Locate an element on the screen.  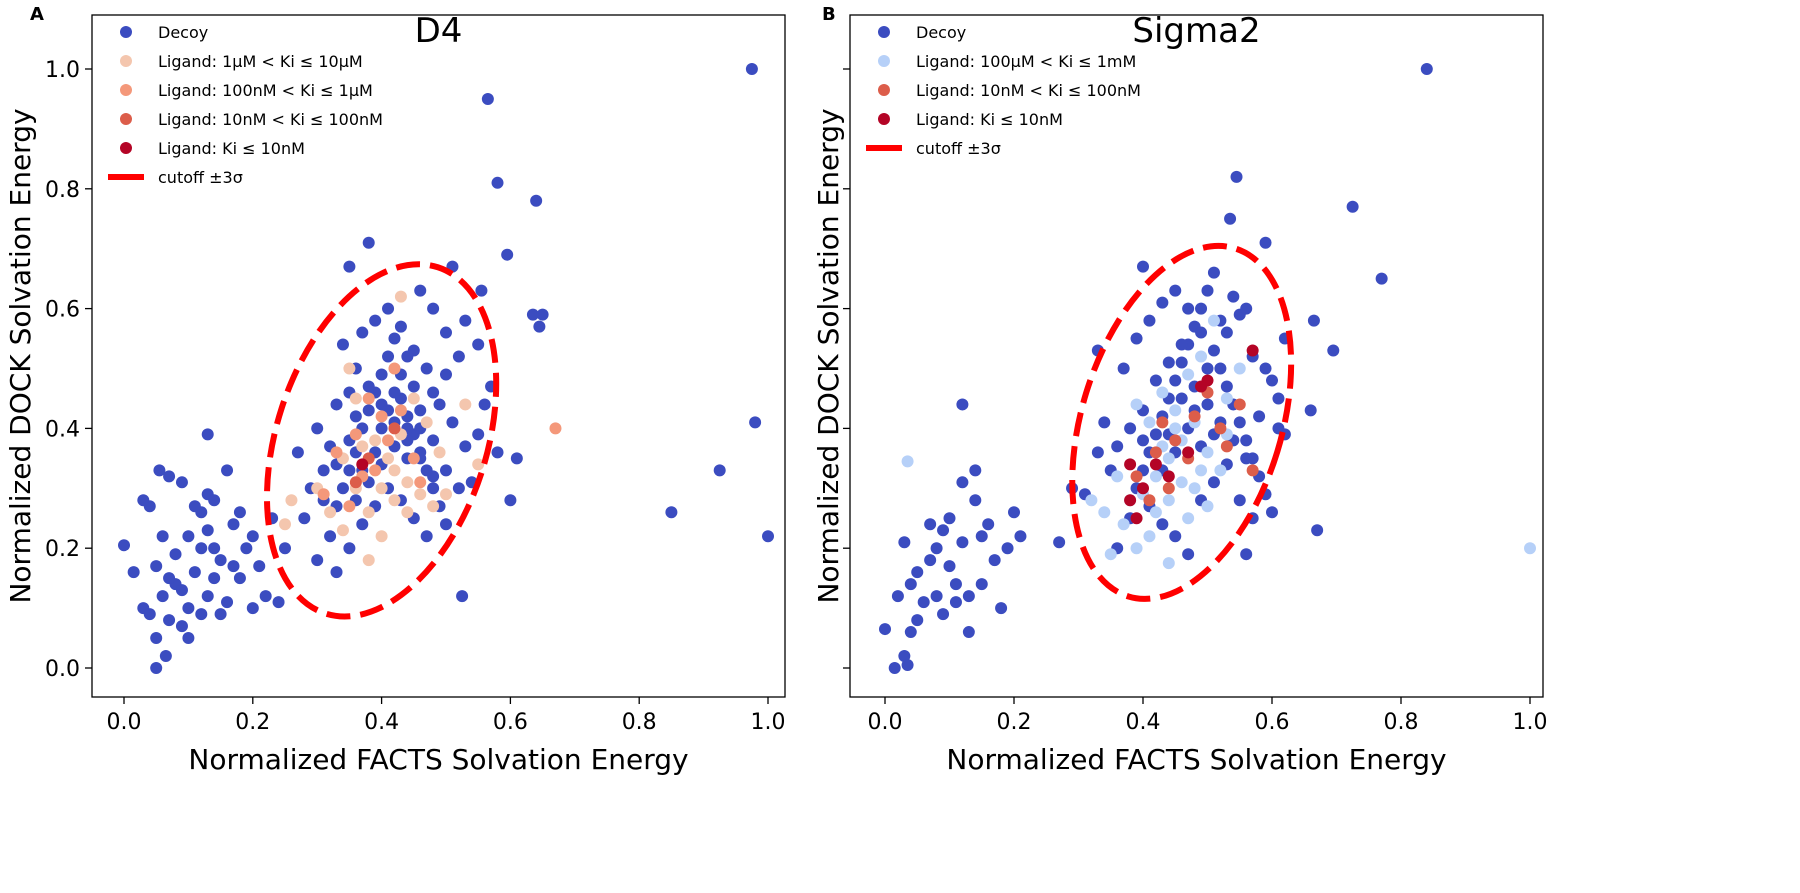
x-tick-label: 0.4 is located at coordinates (1143, 722).